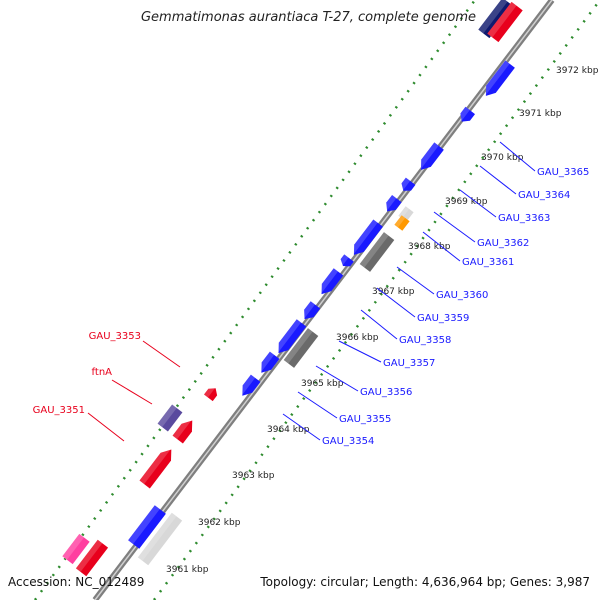  What do you see at coordinates (357, 338) in the screenshot?
I see `kbp-tick-label: 3966 kbp` at bounding box center [357, 338].